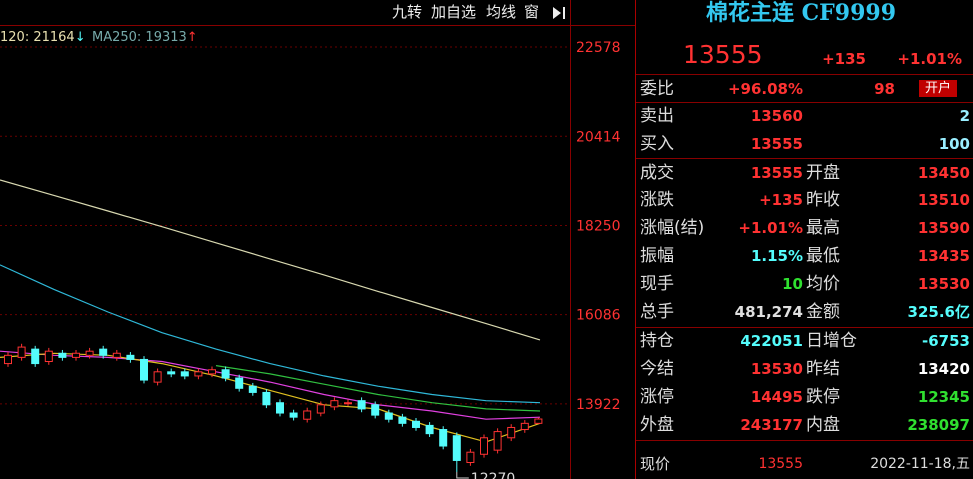 The height and width of the screenshot is (479, 973). Describe the element at coordinates (657, 312) in the screenshot. I see `row-label: 总手` at that location.